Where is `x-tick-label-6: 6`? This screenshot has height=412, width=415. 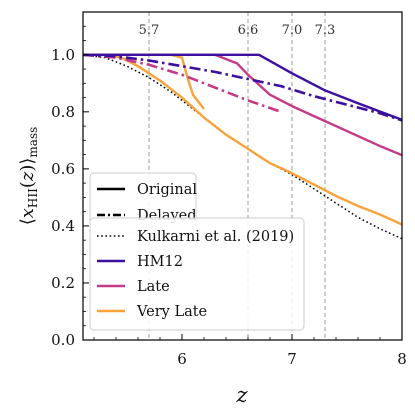
x-tick-label-6: 6 is located at coordinates (182, 359).